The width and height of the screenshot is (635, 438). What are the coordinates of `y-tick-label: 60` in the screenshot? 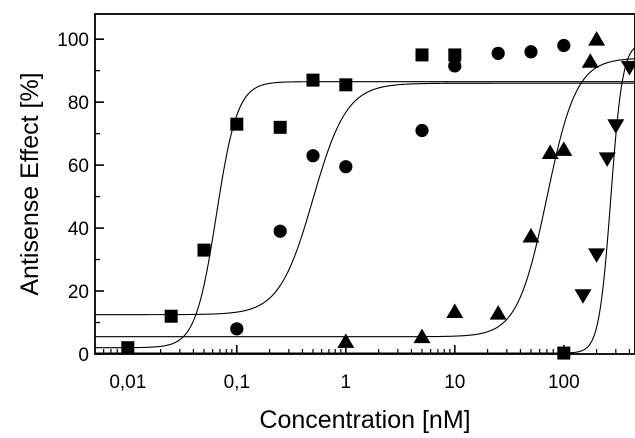 It's located at (78, 166).